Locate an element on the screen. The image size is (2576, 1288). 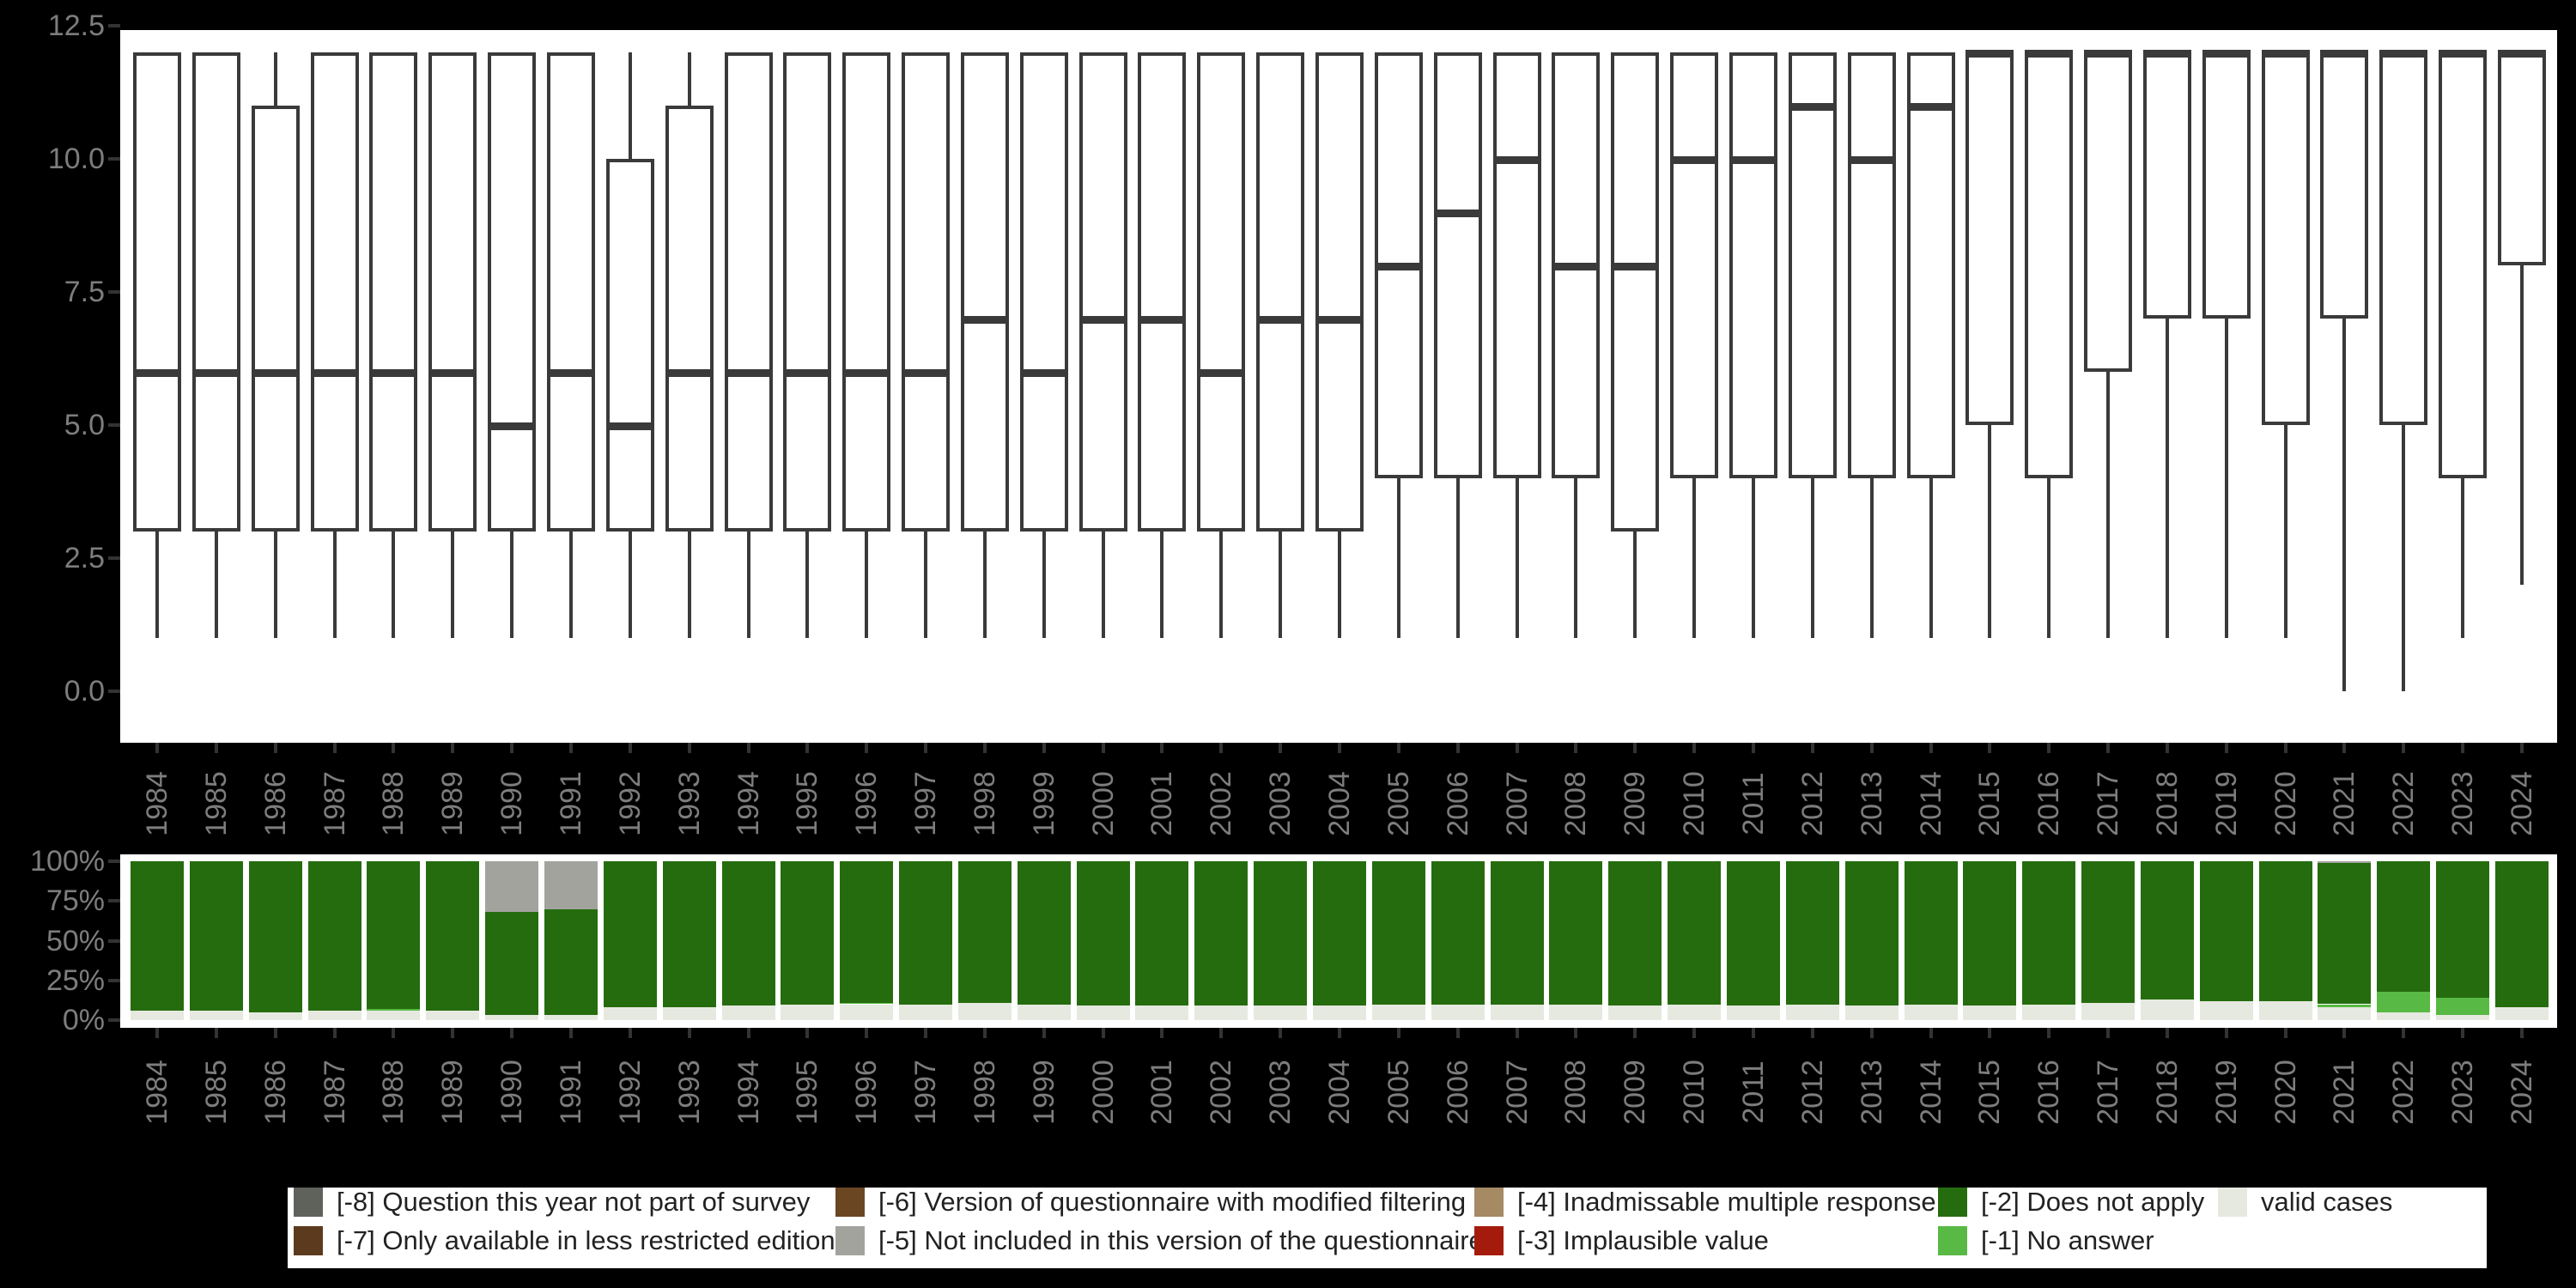
x-tick-label-bottom: 2011 is located at coordinates (1753, 1092).